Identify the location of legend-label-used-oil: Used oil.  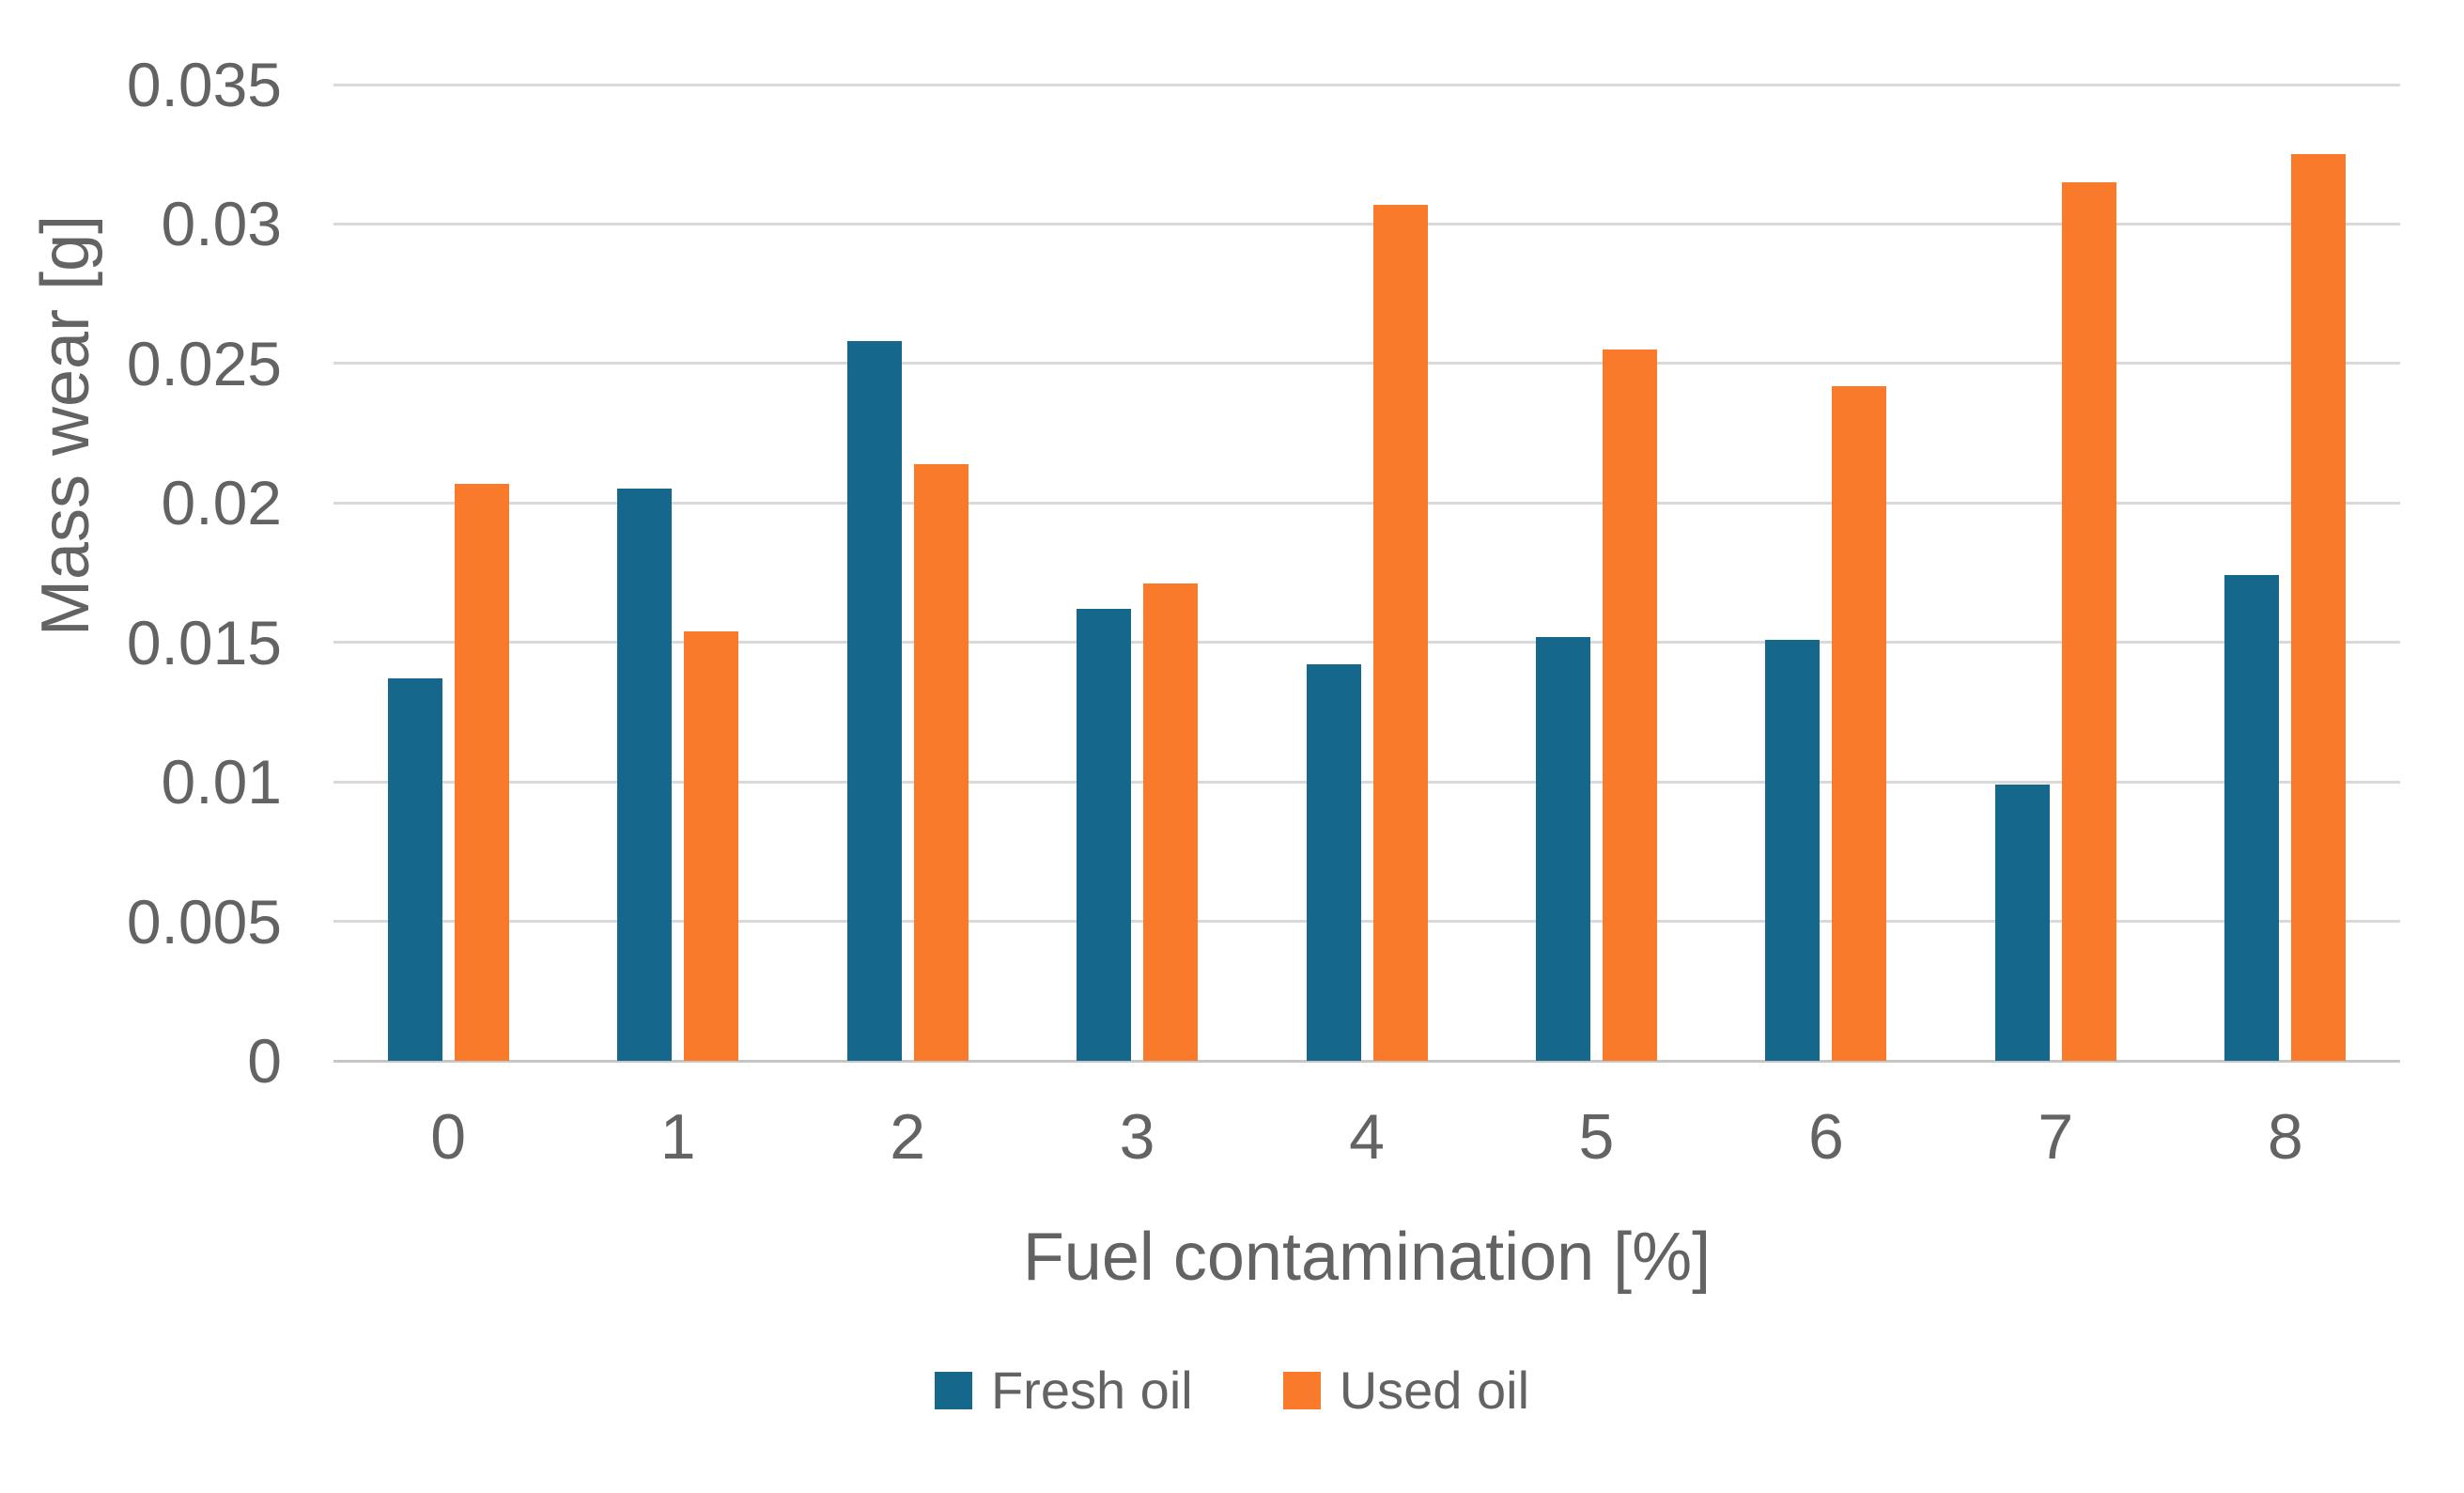
(1434, 1390).